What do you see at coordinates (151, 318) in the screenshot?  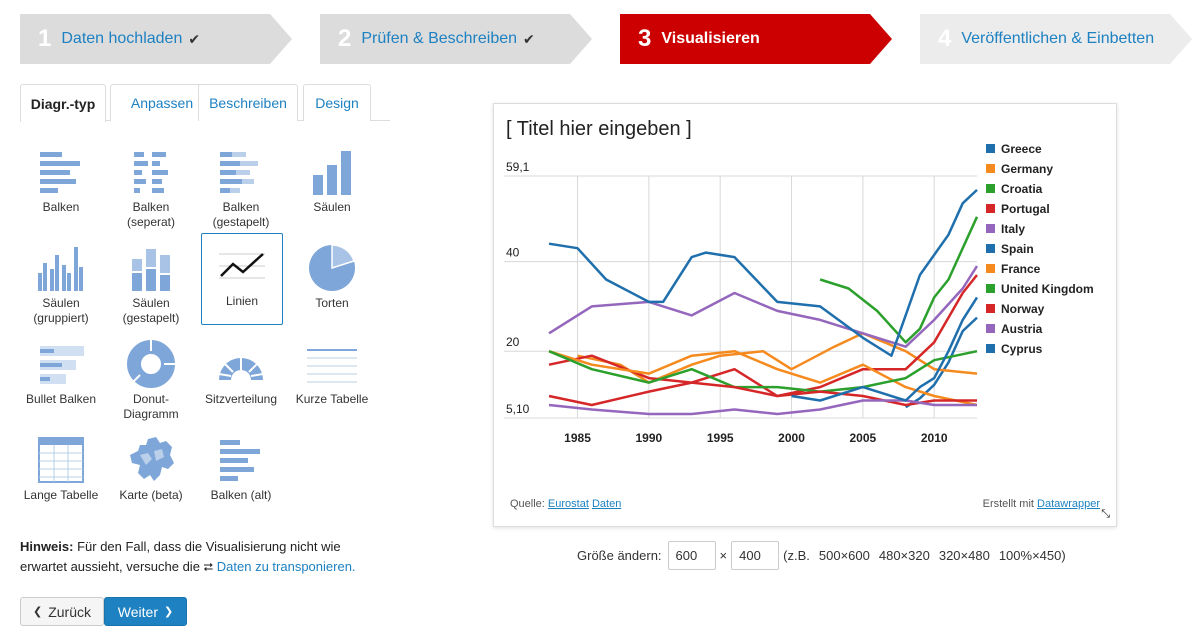 I see `chart-type-label-2: (gestapelt)` at bounding box center [151, 318].